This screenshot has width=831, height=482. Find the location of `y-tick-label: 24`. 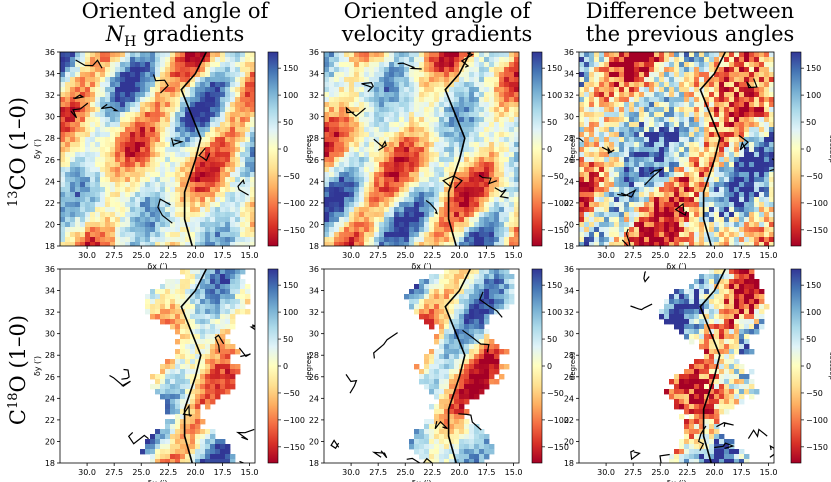

y-tick-label: 24 is located at coordinates (569, 181).